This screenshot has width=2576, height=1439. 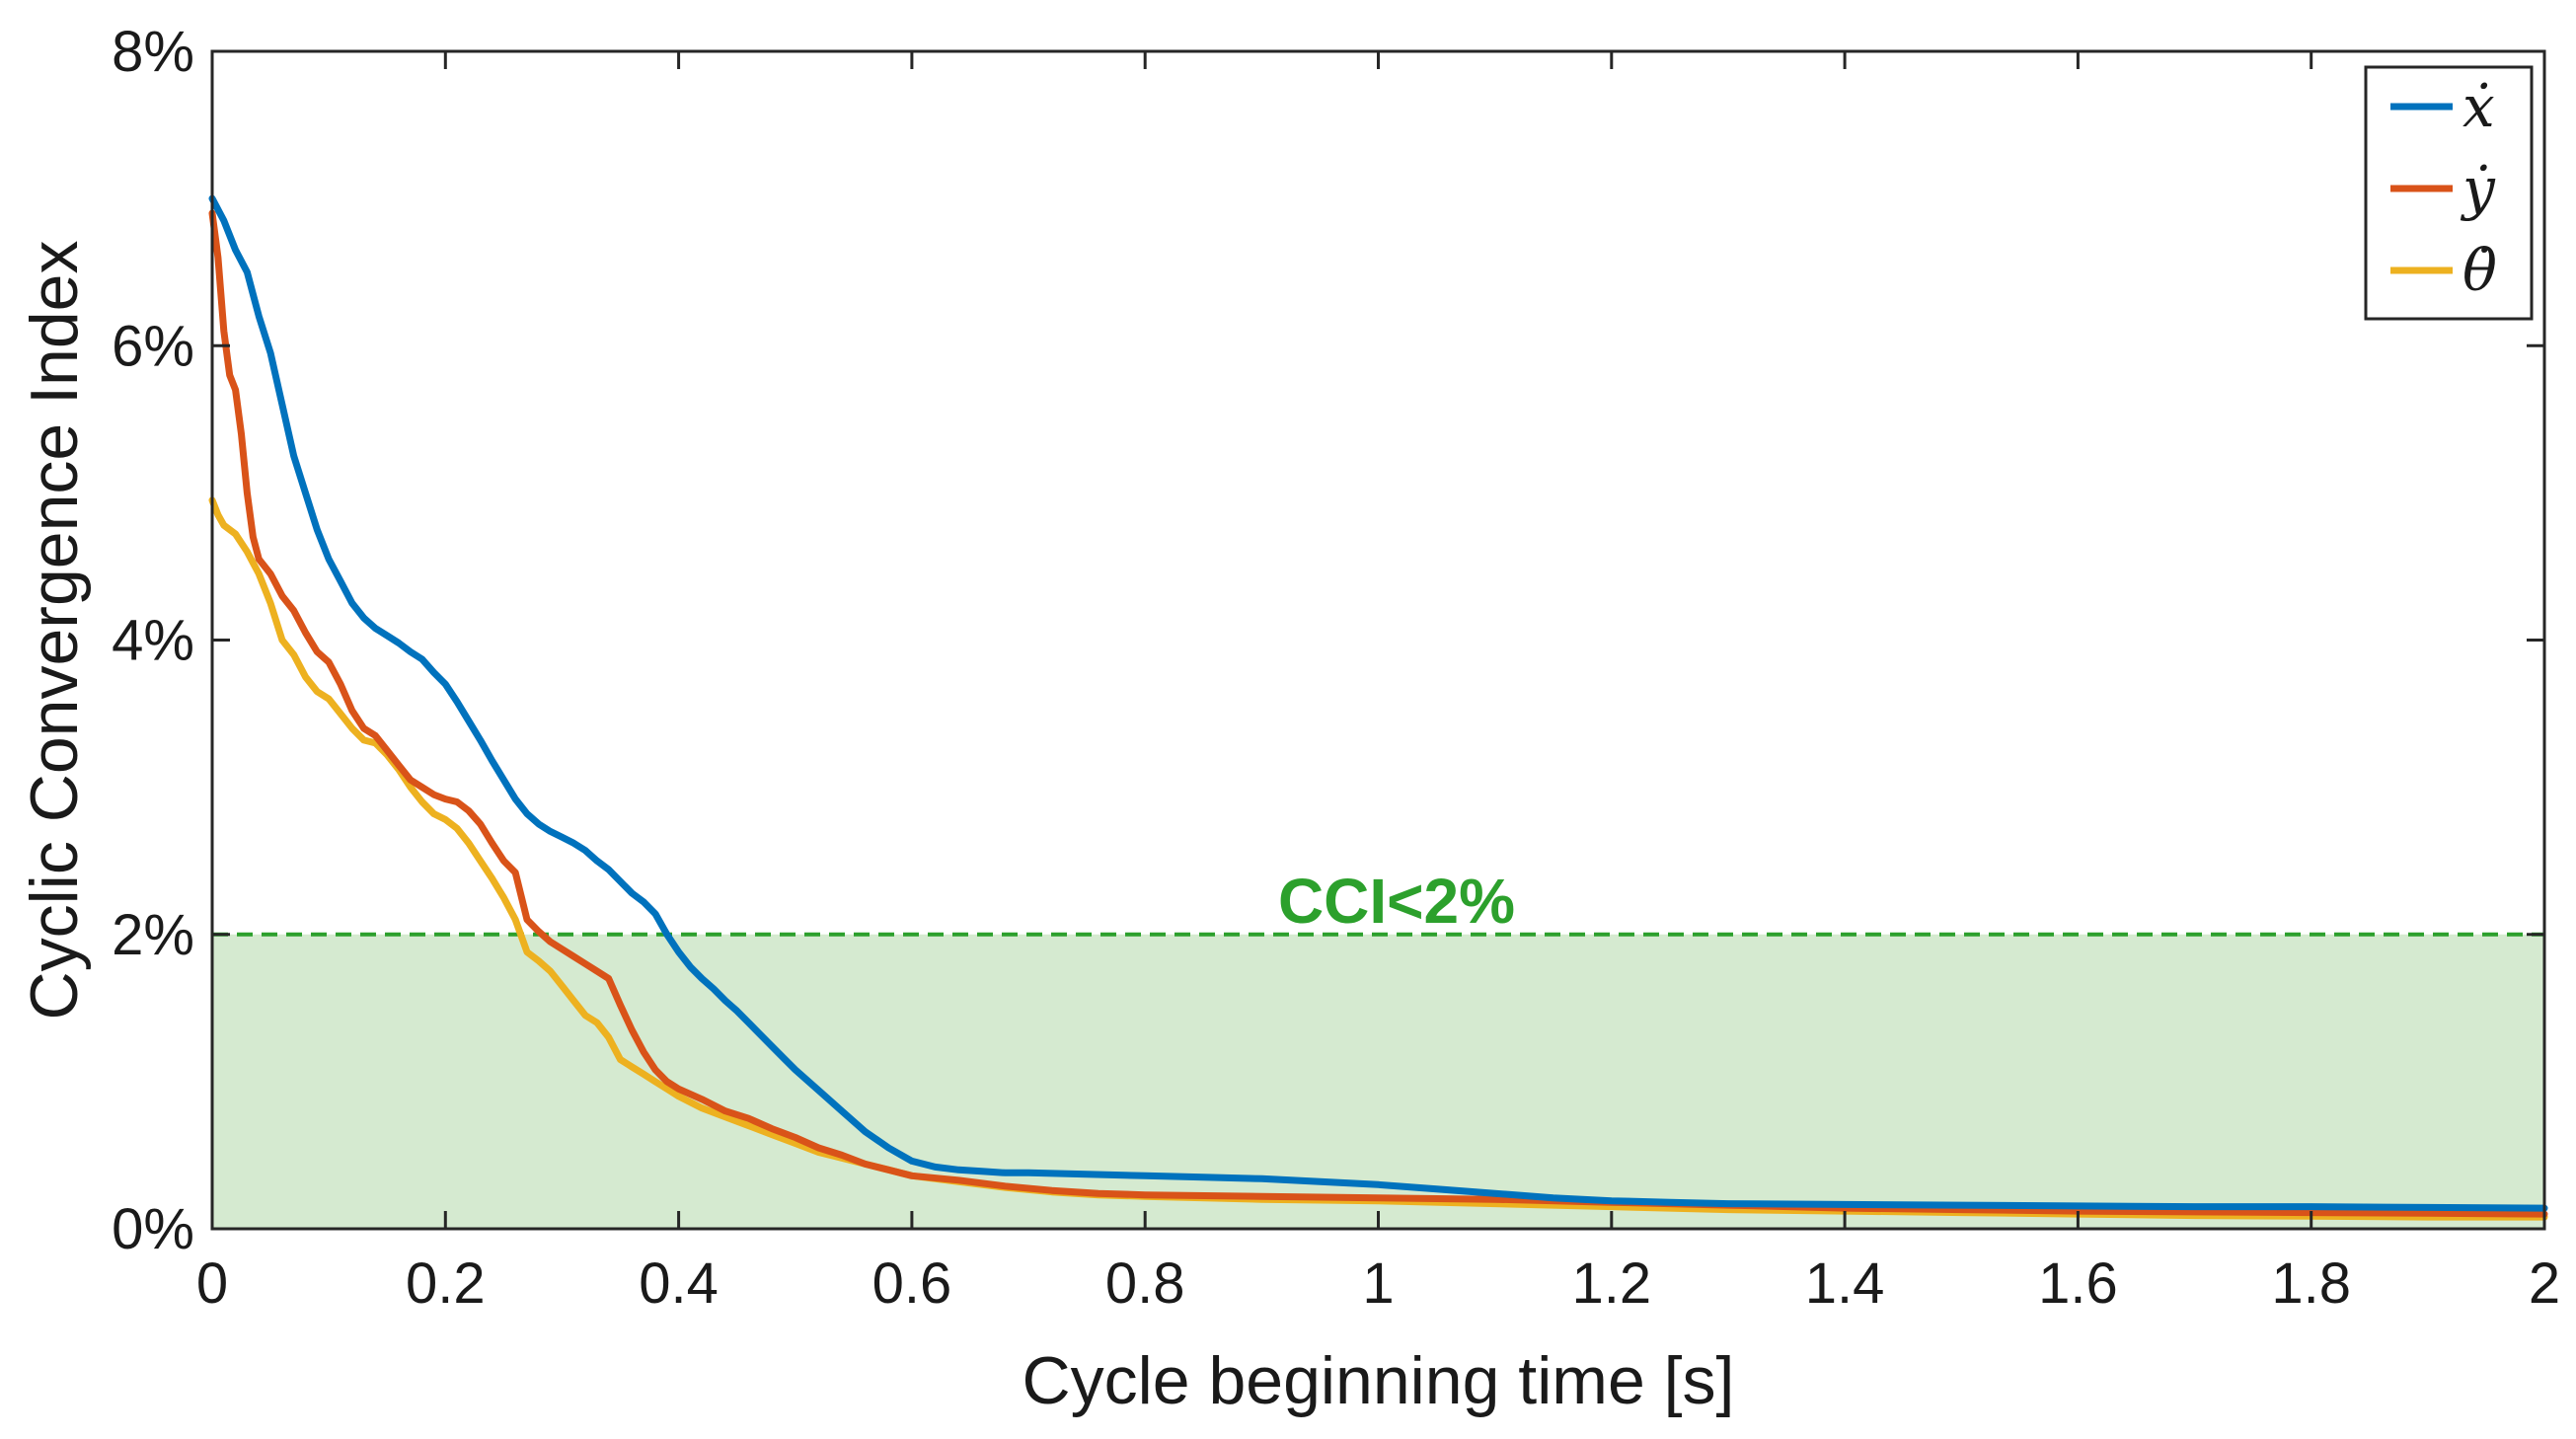 I want to click on x-tick-label: 0.2, so click(x=446, y=1283).